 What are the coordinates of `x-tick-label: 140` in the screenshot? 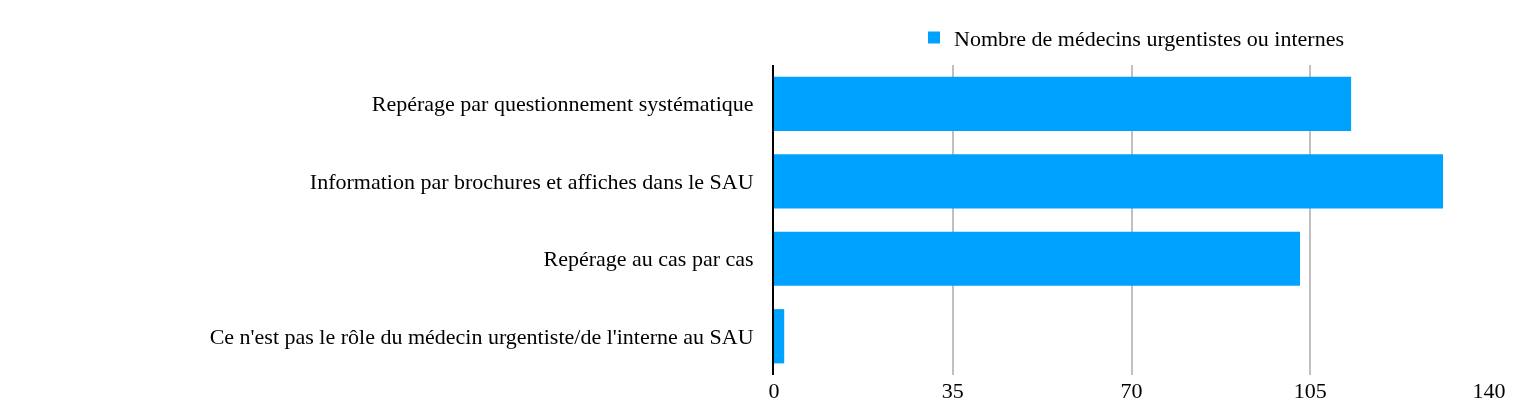 It's located at (1489, 390).